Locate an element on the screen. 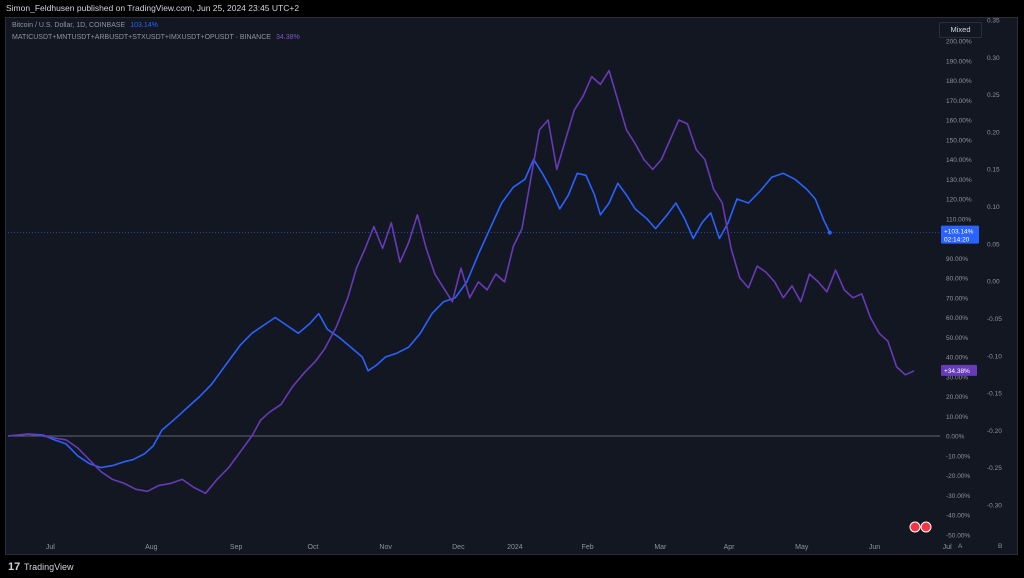 Image resolution: width=1024 pixels, height=578 pixels. percent-tick-label: 10.00% is located at coordinates (957, 417).